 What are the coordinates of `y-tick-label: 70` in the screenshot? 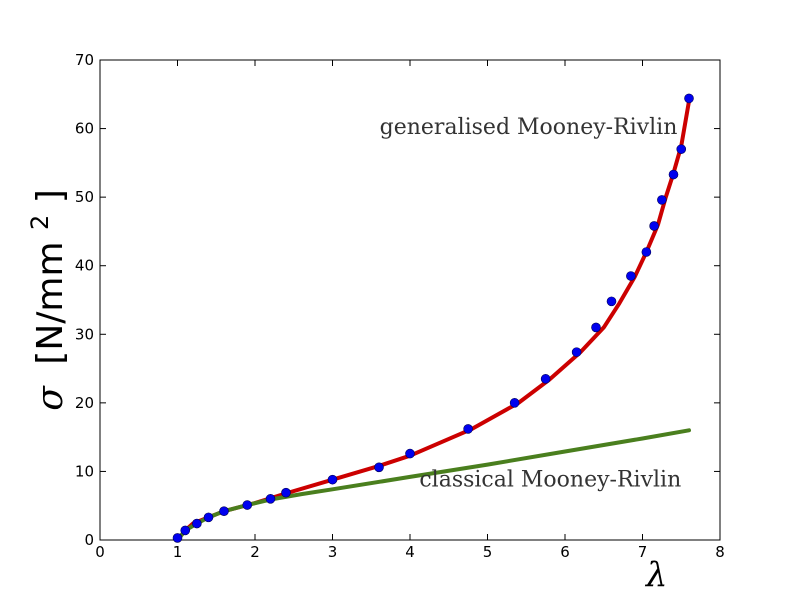 It's located at (84, 60).